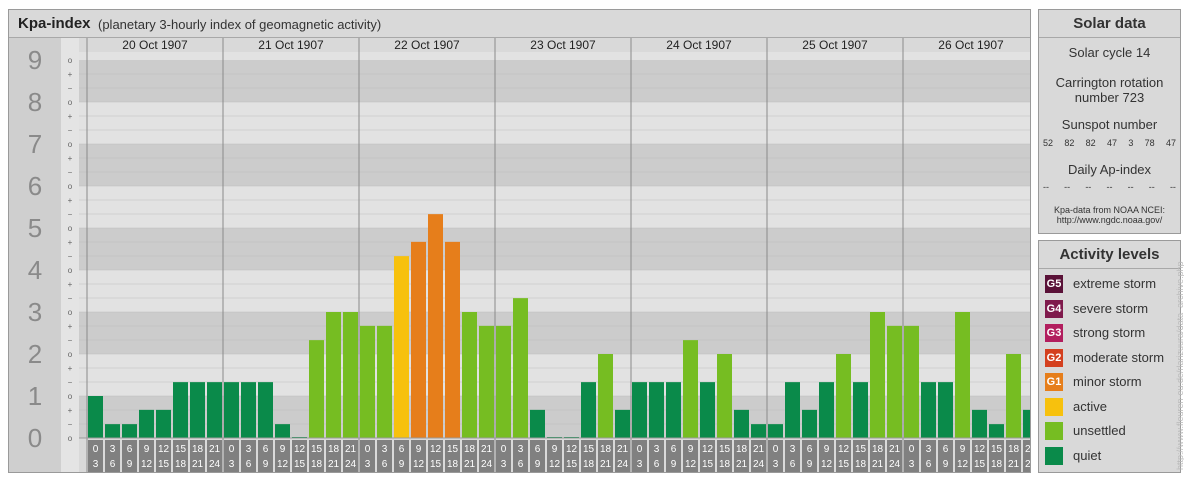  Describe the element at coordinates (1090, 143) in the screenshot. I see `sunspot-value: 82` at that location.